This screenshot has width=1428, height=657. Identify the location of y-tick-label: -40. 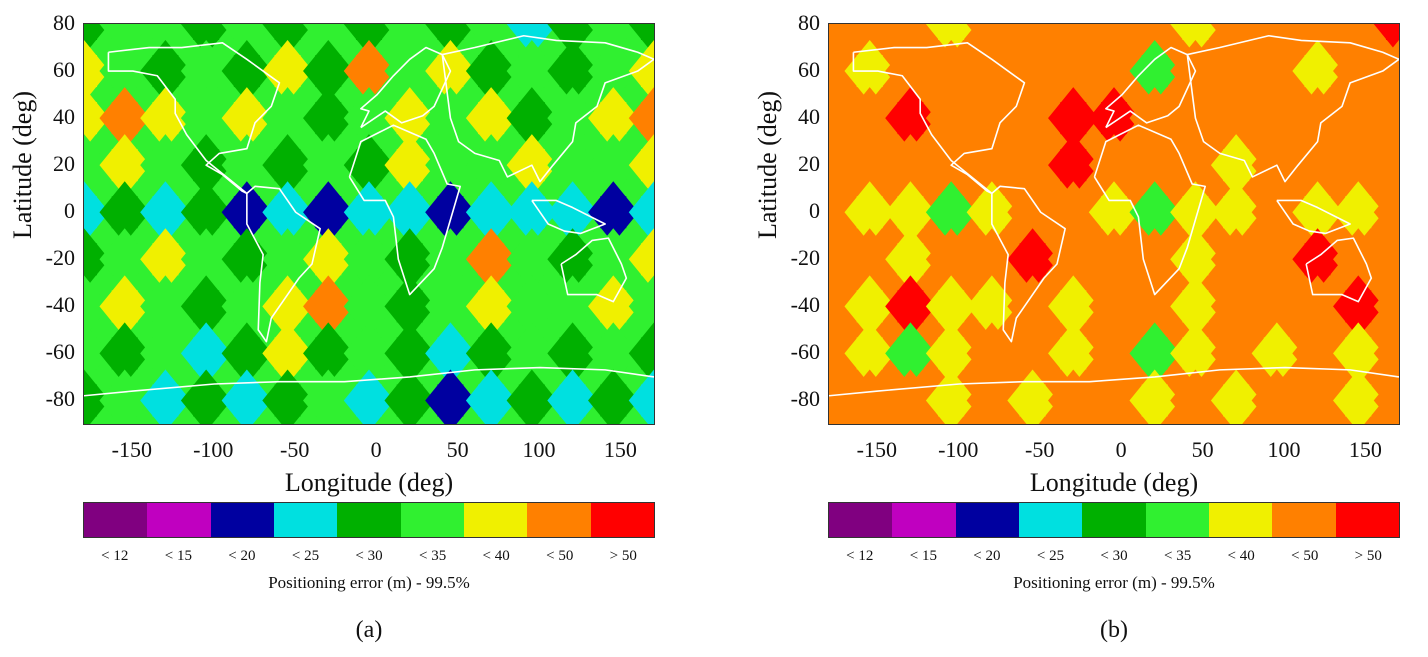
(805, 305).